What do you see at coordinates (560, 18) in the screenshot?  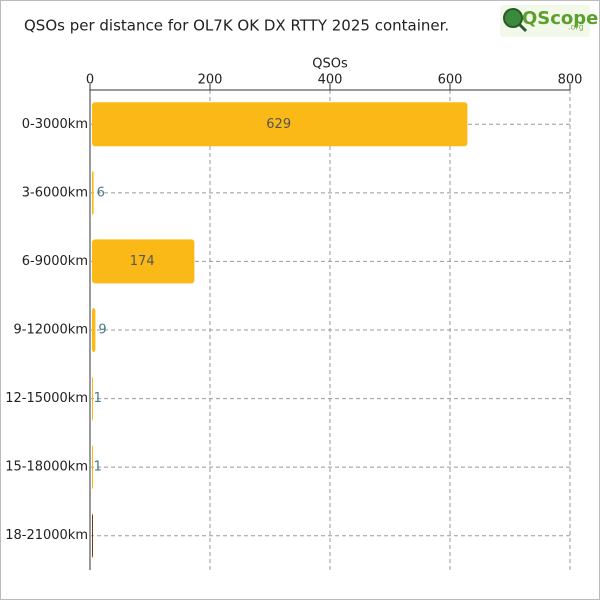 I see `logo-text: QScope` at bounding box center [560, 18].